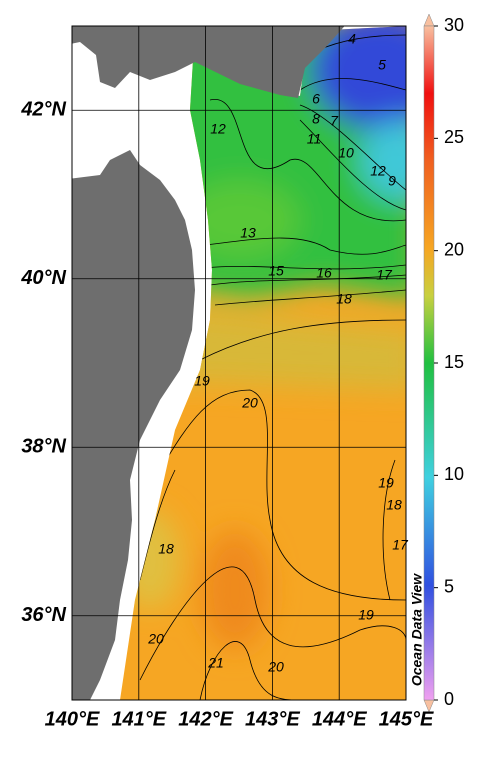 The width and height of the screenshot is (480, 759). What do you see at coordinates (316, 99) in the screenshot?
I see `contour-label: 6` at bounding box center [316, 99].